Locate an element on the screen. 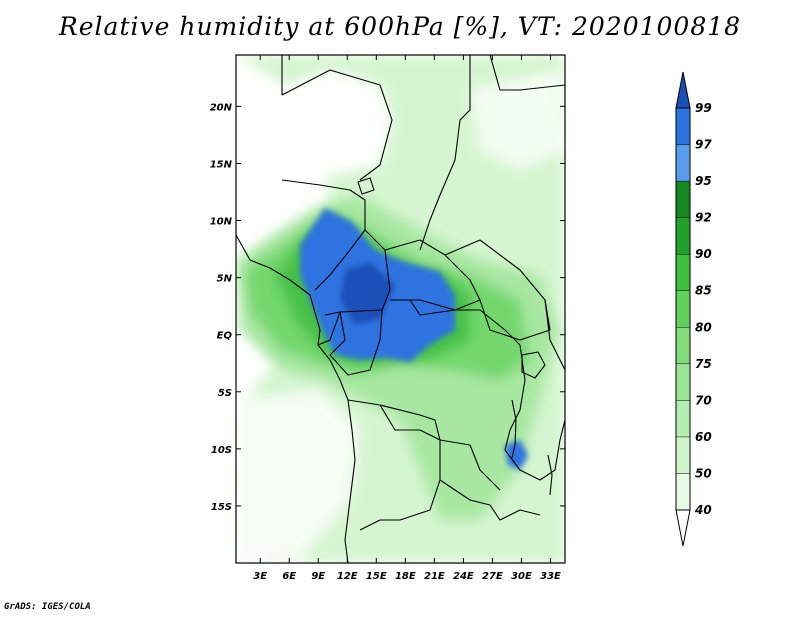  colorbar-label: 95 is located at coordinates (703, 181).